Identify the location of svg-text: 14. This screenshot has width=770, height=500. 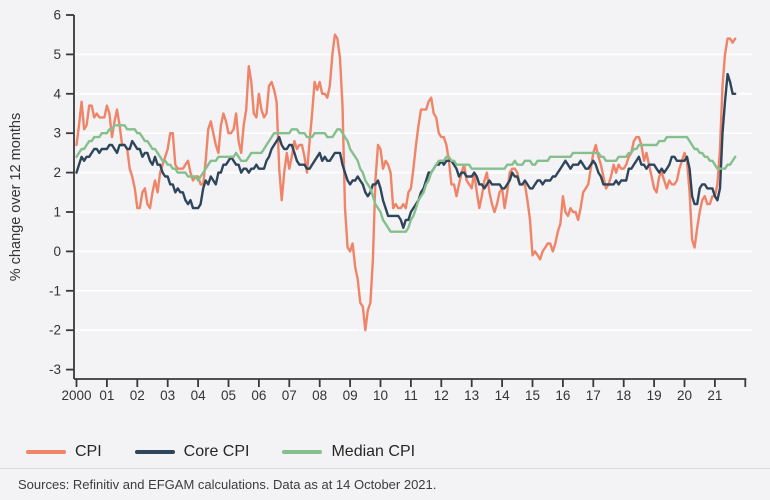
(503, 395).